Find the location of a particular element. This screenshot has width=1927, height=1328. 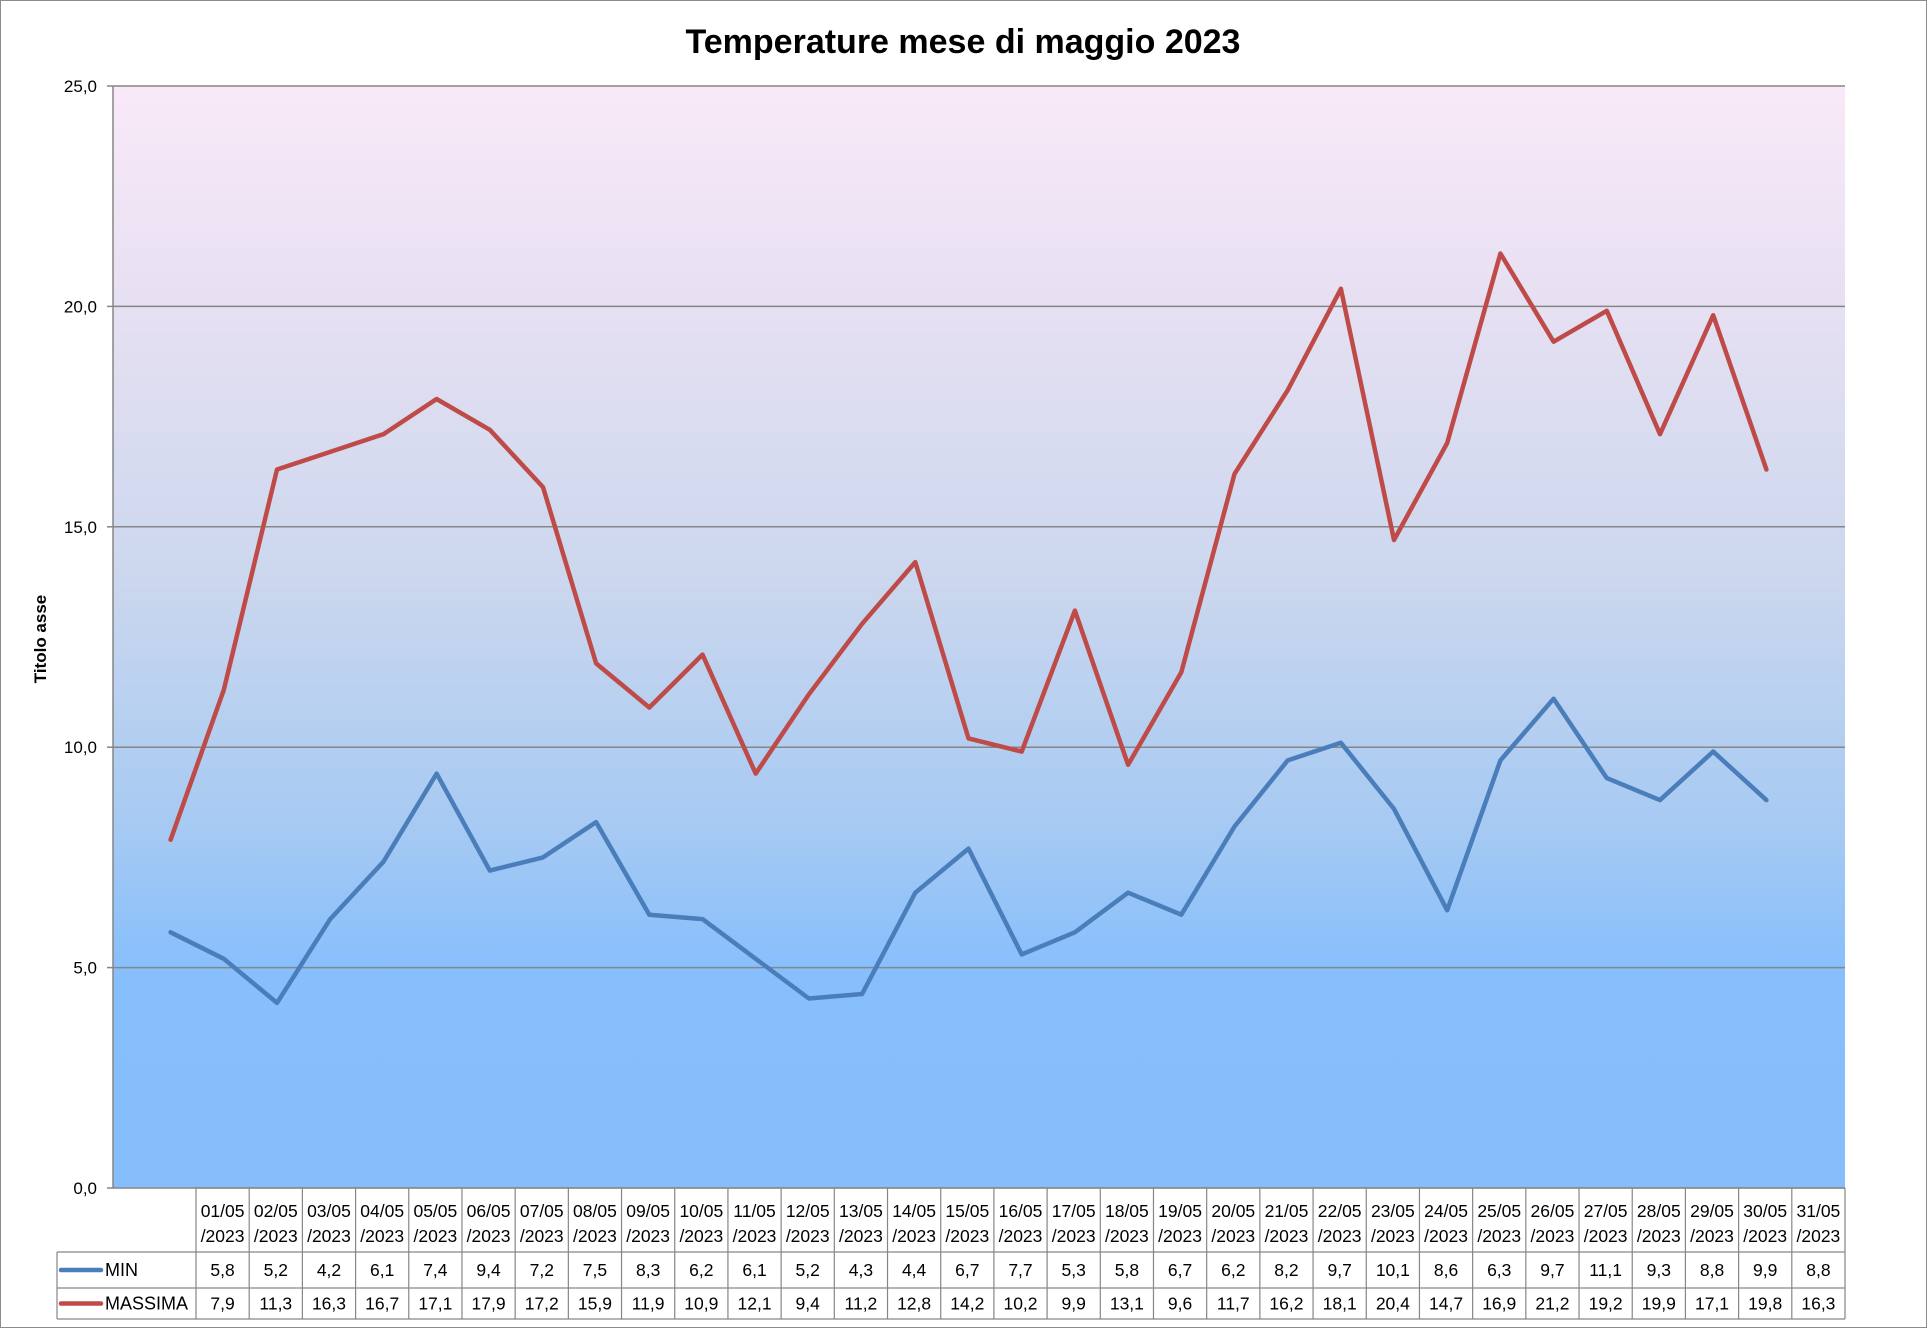

data-label: 15,9 is located at coordinates (595, 1304).